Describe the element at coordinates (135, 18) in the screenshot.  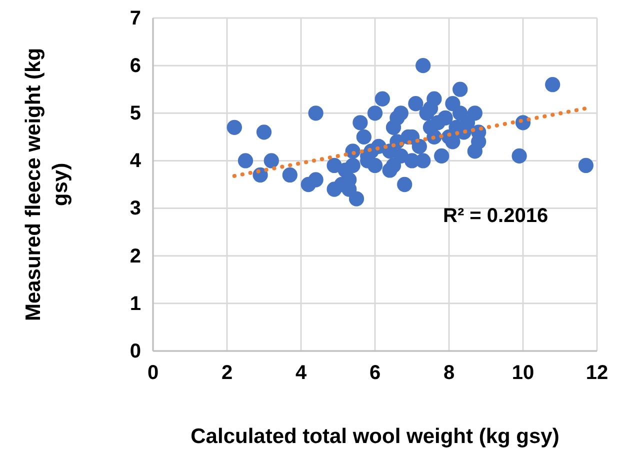
I see `y-tick-label: 7` at that location.